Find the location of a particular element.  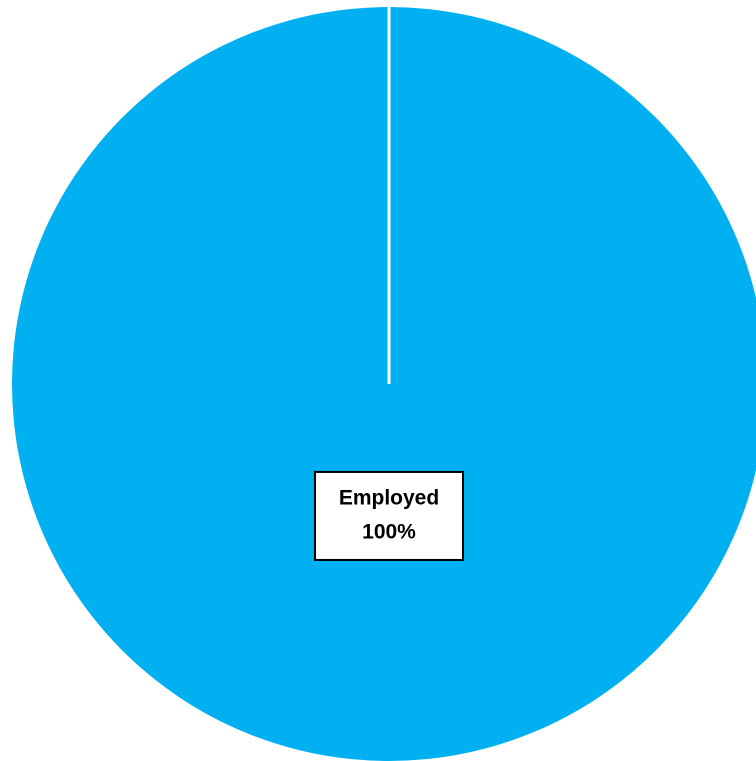

category-label: Employed is located at coordinates (389, 497).